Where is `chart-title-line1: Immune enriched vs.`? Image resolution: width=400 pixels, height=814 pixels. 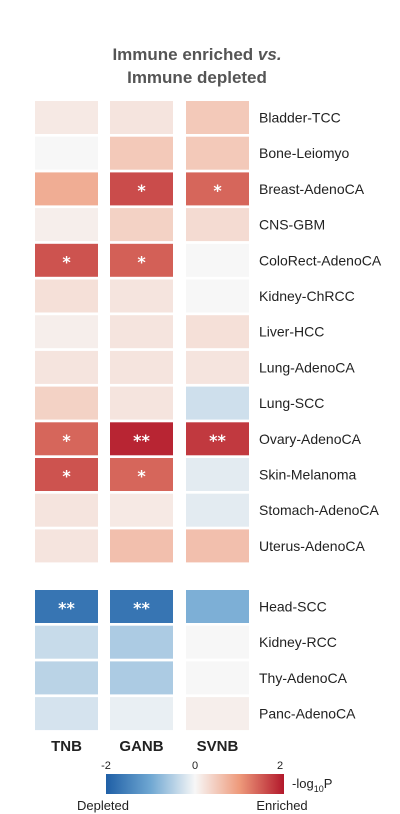
chart-title-line1: Immune enriched vs. is located at coordinates (196, 54).